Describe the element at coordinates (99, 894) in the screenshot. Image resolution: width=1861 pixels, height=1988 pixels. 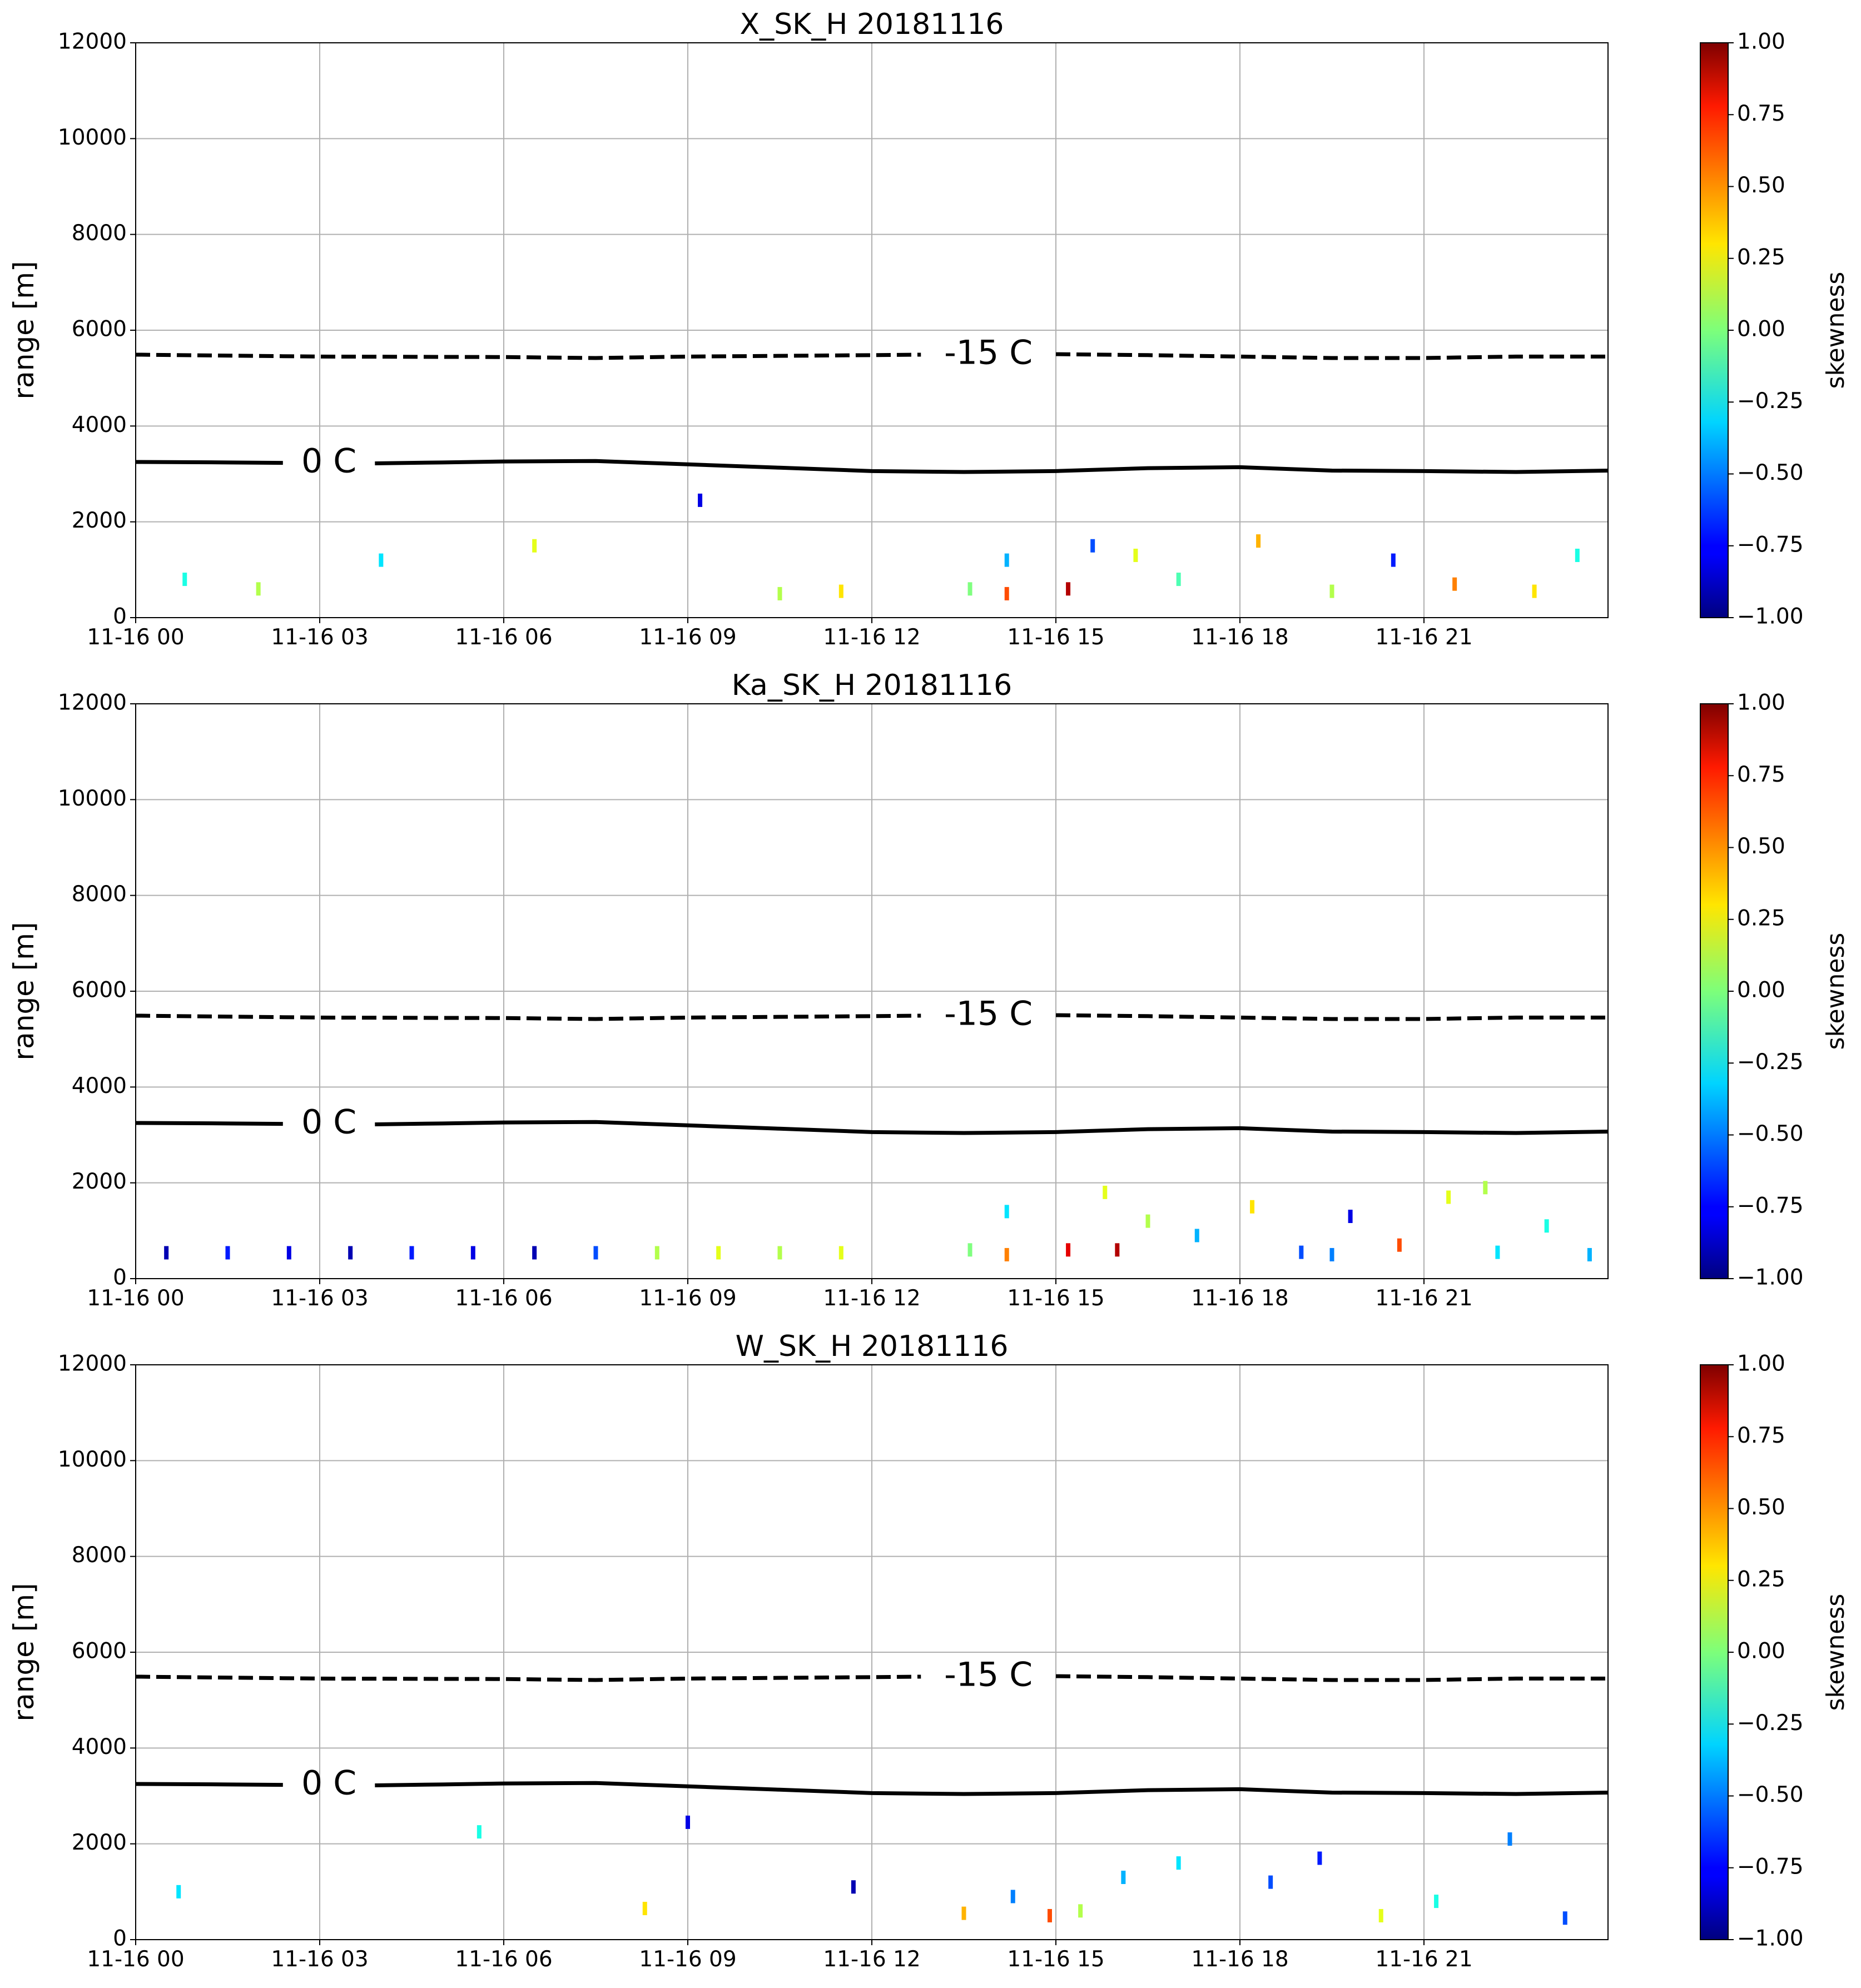
I see `y-tick-label: 8000` at that location.